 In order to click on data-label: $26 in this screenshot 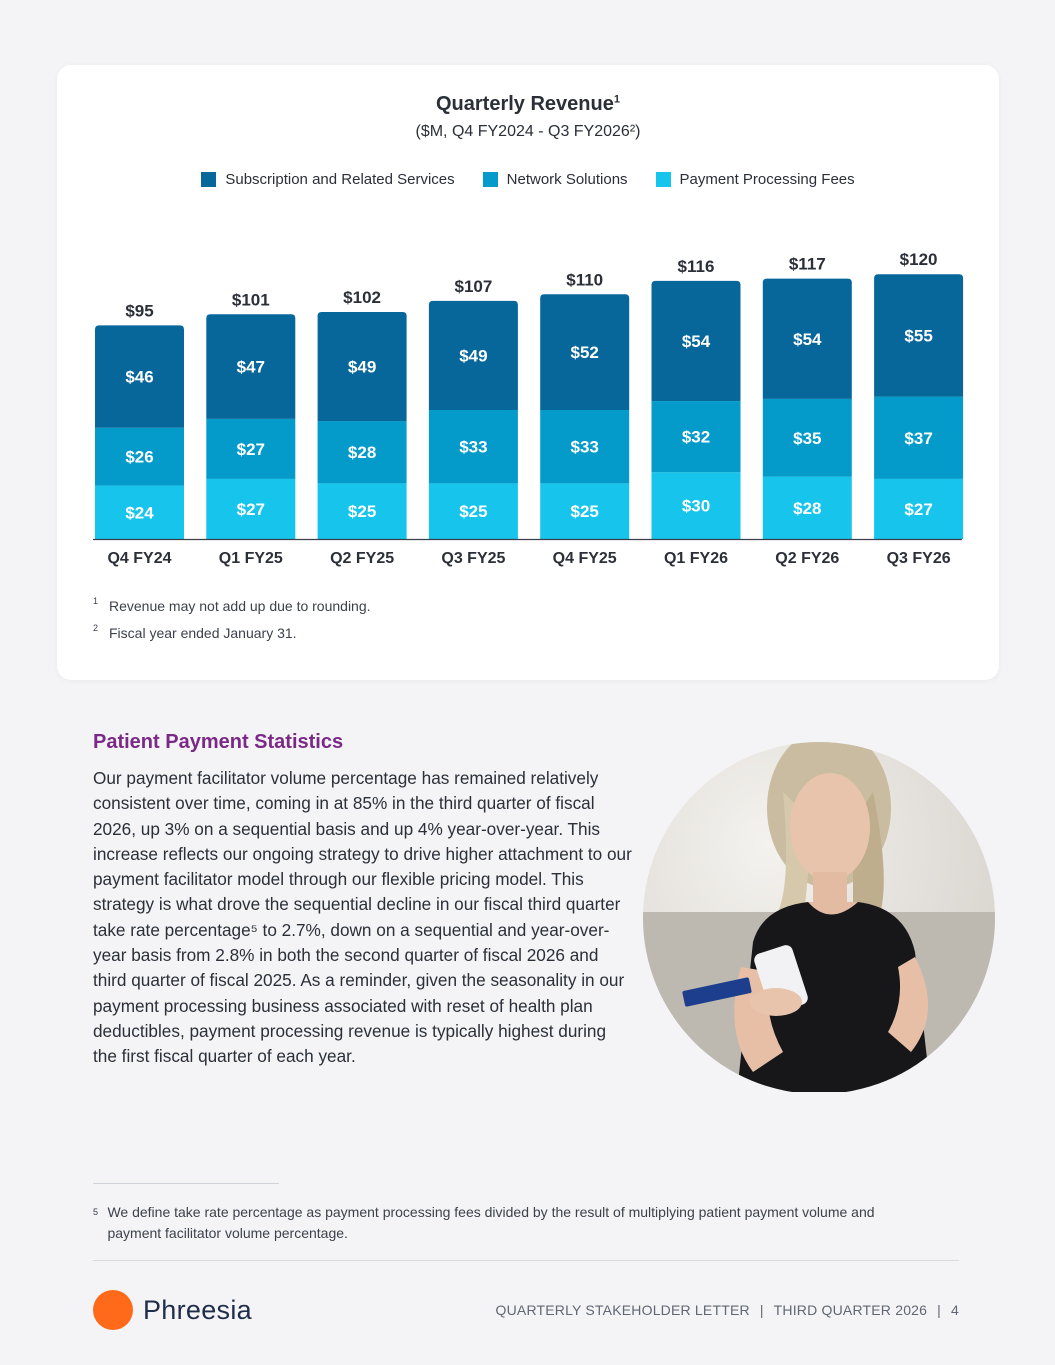, I will do `click(139, 457)`.